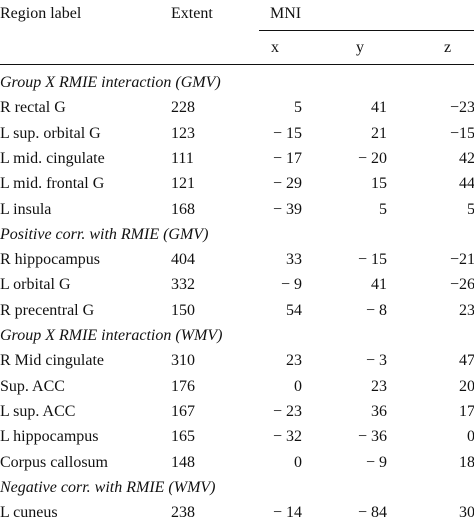 The image size is (474, 525). Describe the element at coordinates (372, 158) in the screenshot. I see `cell-y: − 20` at that location.